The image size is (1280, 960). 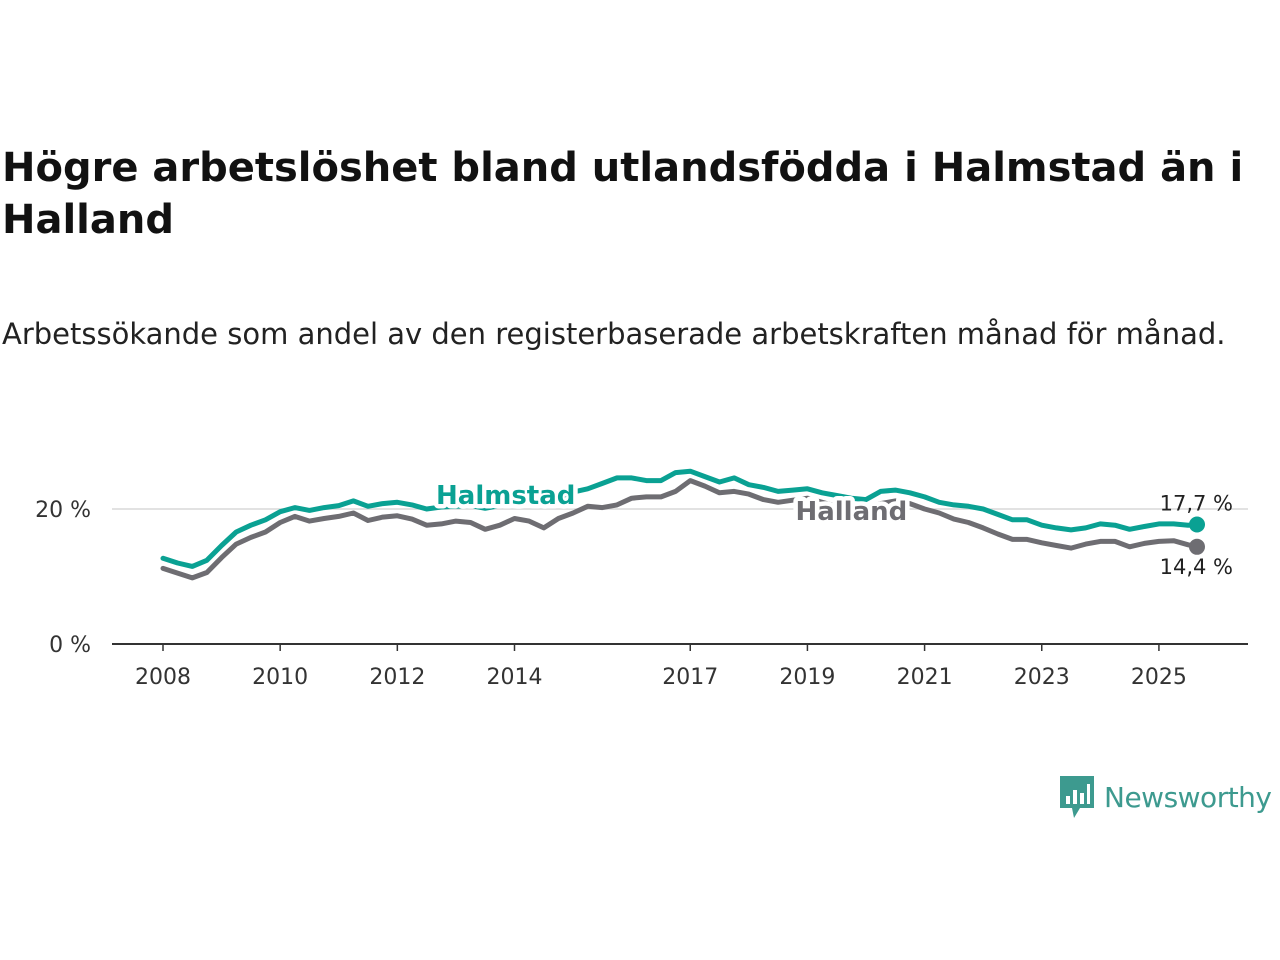 I want to click on x-tick-label: 2012, so click(x=397, y=677).